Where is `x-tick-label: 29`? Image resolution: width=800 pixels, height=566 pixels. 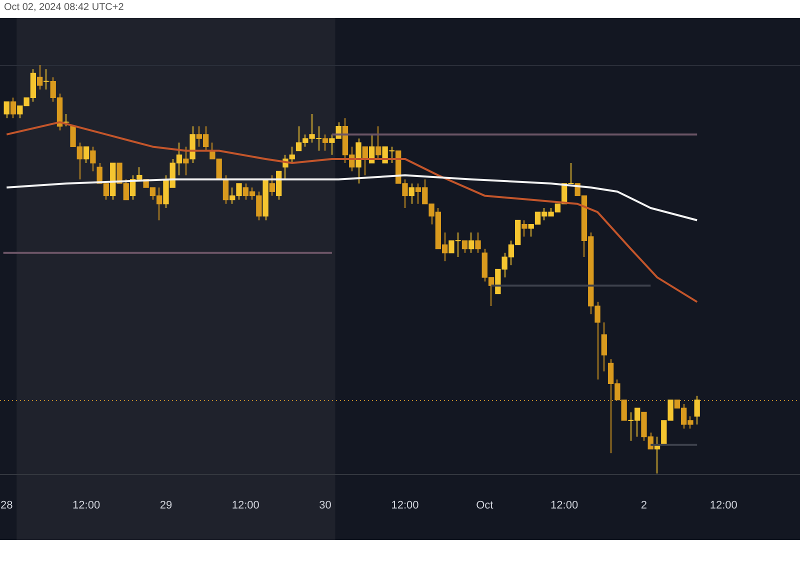 x-tick-label: 29 is located at coordinates (166, 505).